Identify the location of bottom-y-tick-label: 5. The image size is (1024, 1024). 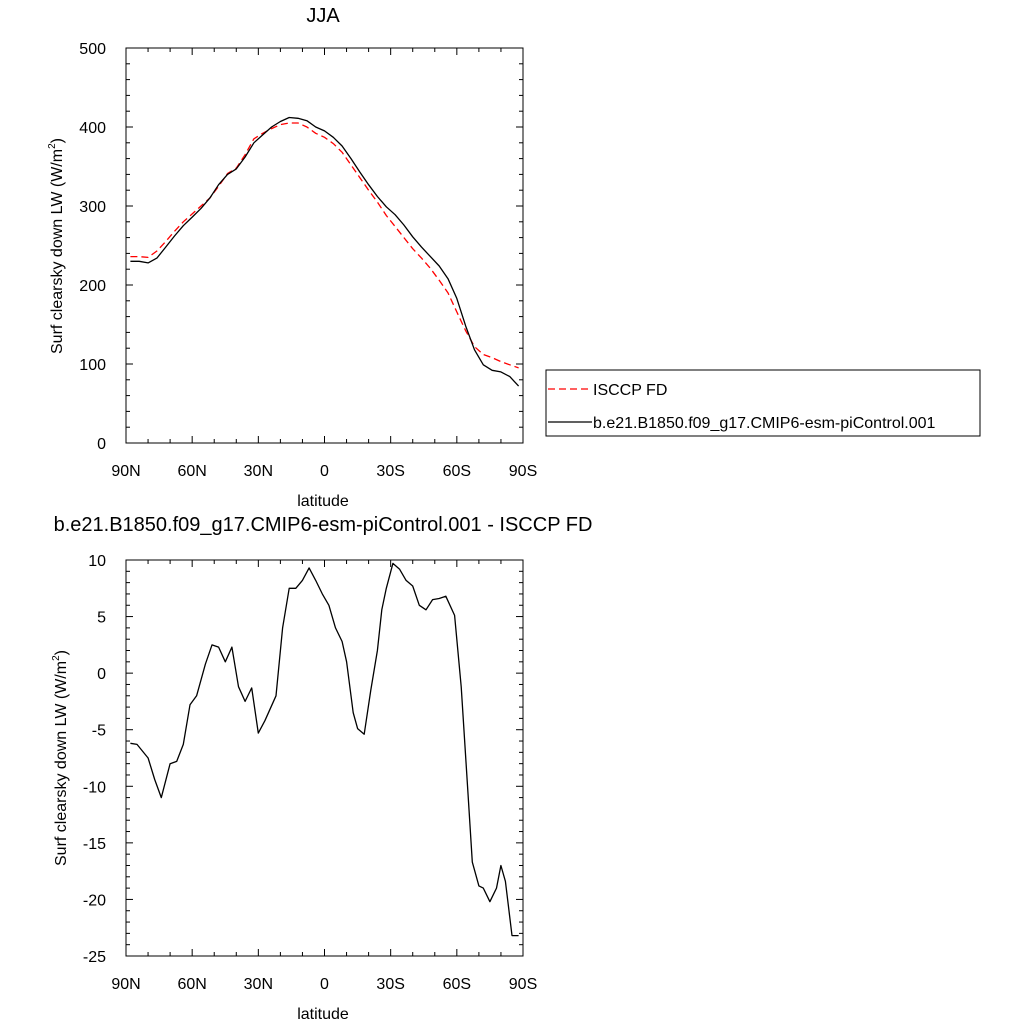
(101, 618).